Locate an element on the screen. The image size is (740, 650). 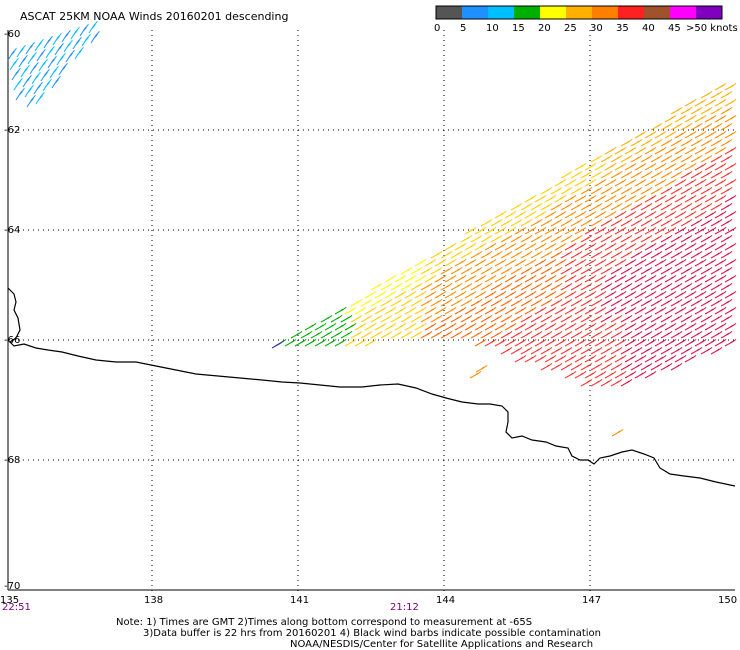
colorbar-tick-label: 15 is located at coordinates (518, 28).